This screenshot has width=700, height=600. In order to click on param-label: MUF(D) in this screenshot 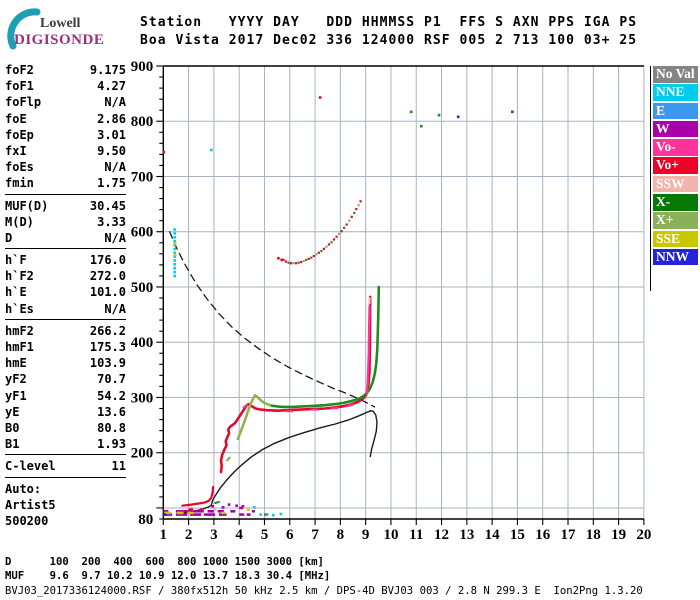, I will do `click(27, 205)`.